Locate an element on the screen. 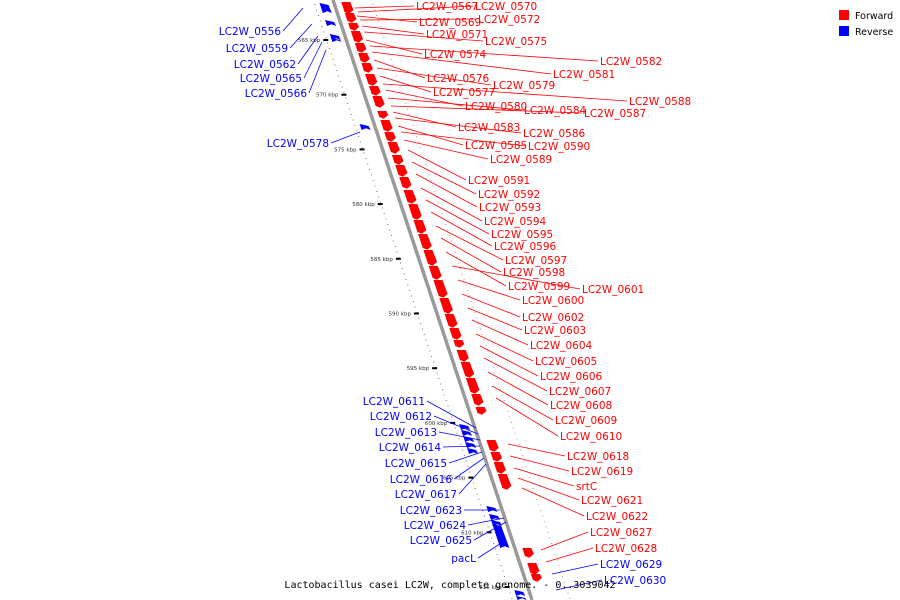  gene-label: LC2W_0614 is located at coordinates (410, 448).